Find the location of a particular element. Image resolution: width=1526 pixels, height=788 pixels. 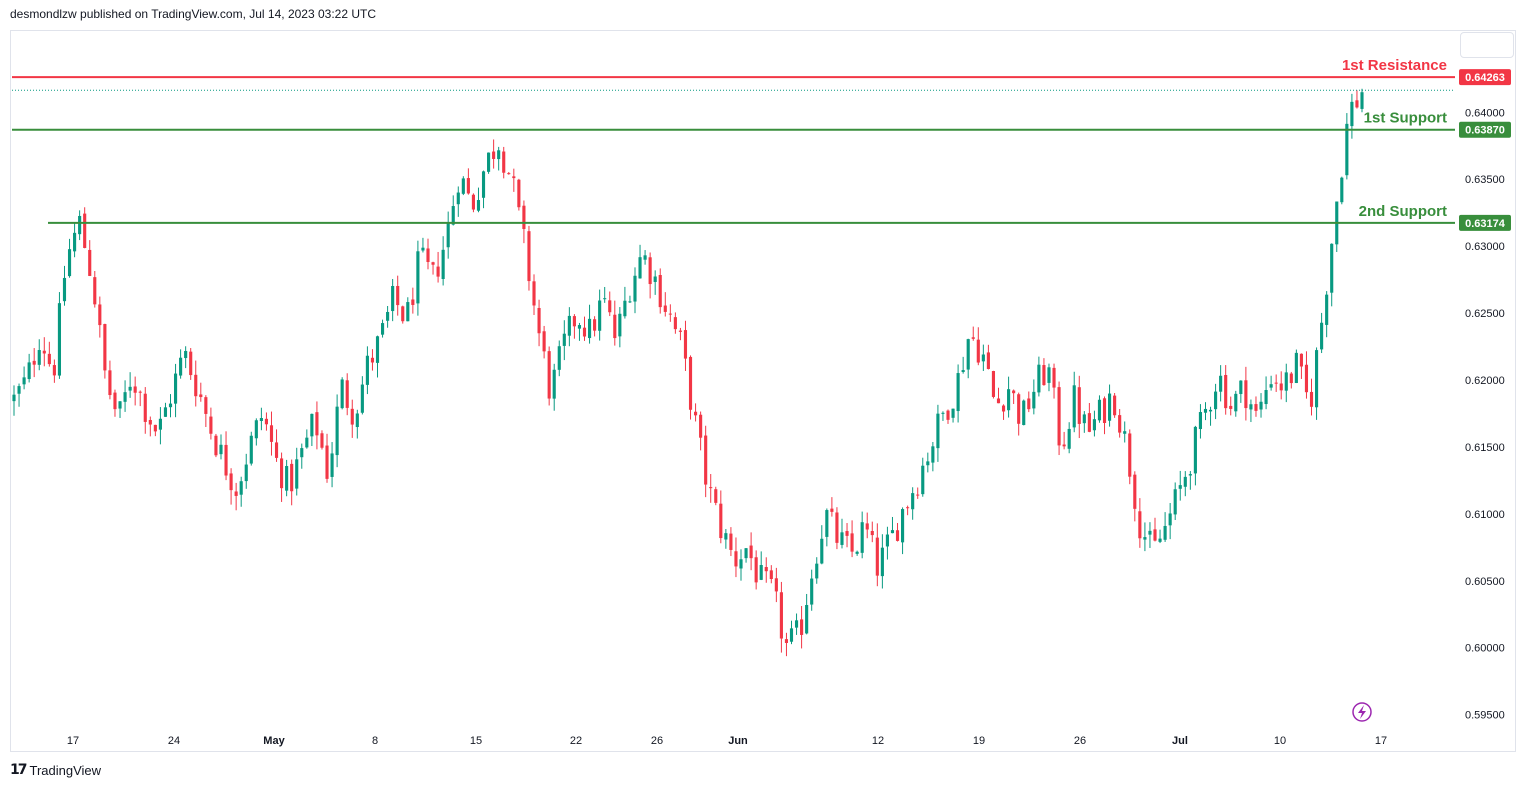

time-tick-label: May is located at coordinates (274, 741).